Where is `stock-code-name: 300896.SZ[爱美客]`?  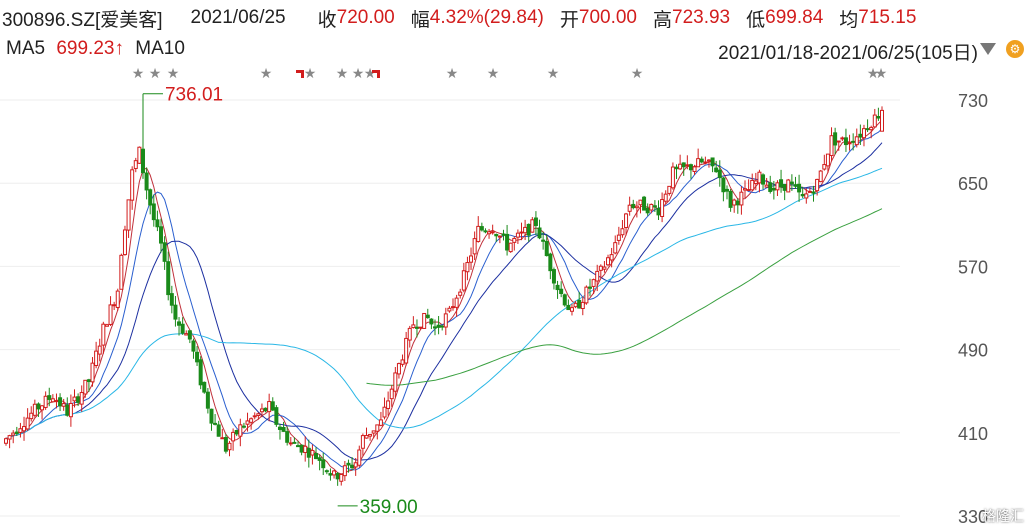 stock-code-name: 300896.SZ[爱美客] is located at coordinates (82, 20).